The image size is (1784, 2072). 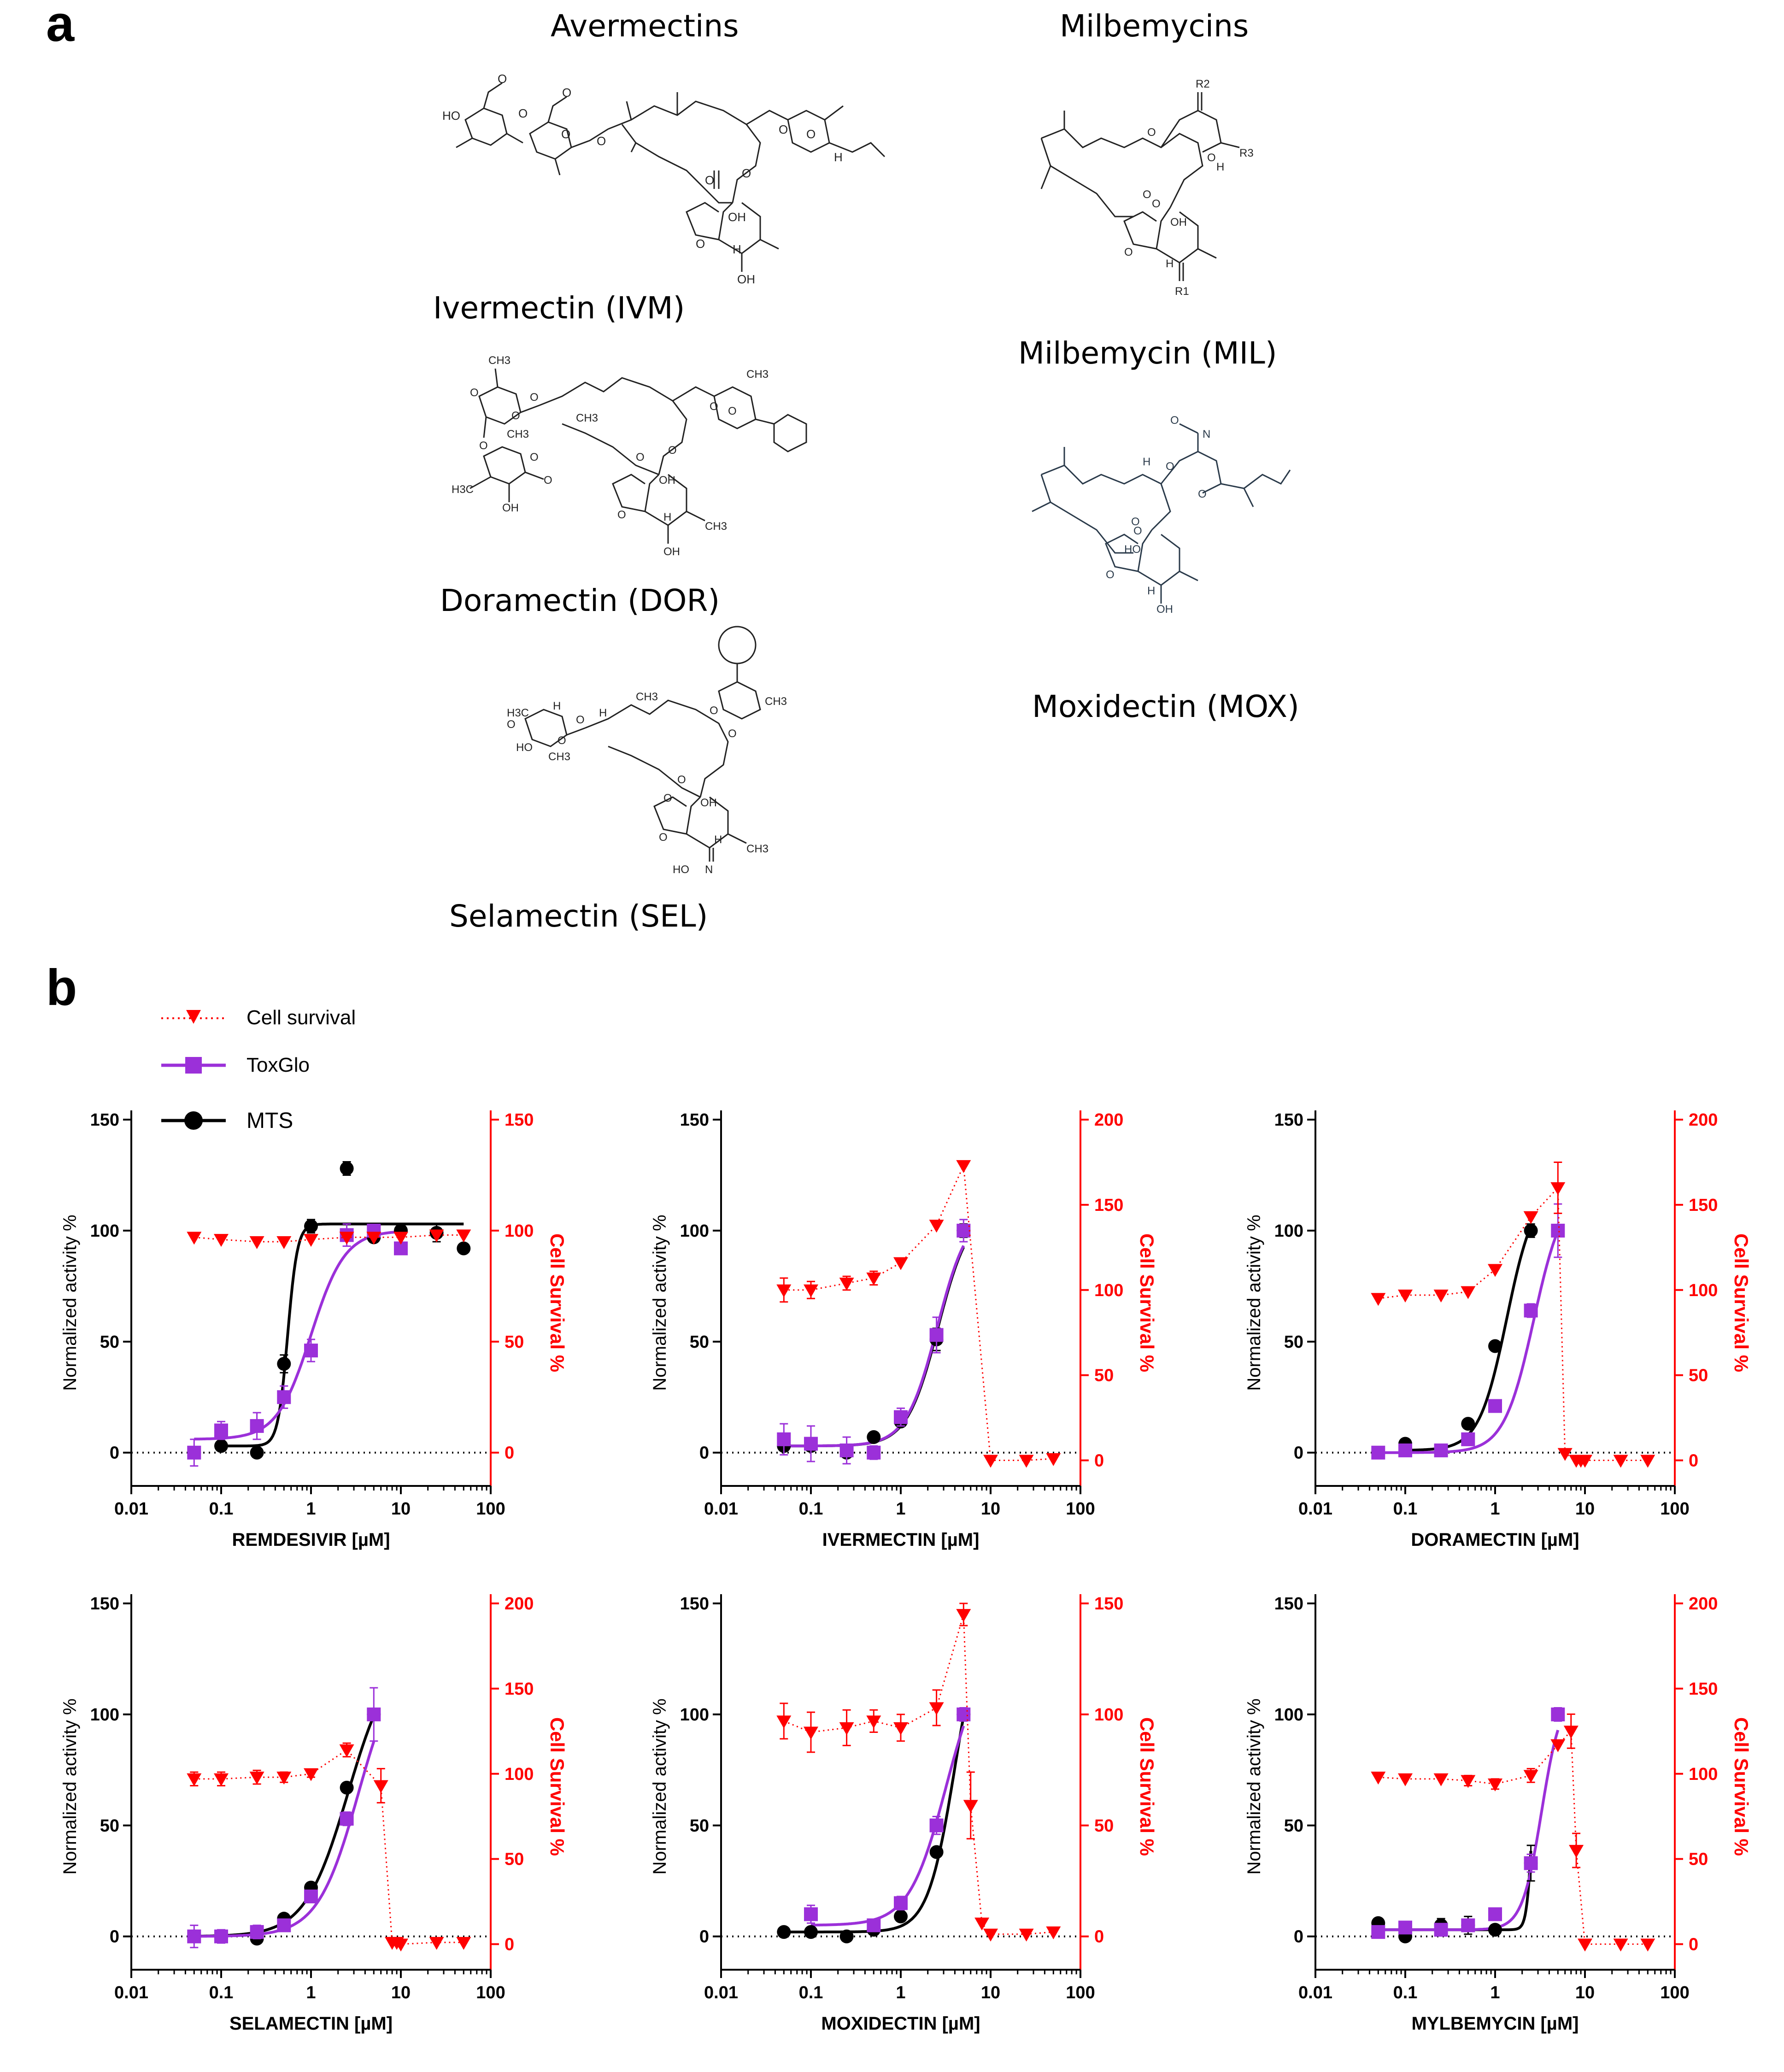 I want to click on milbemycin-name: Milbemycin (MIL), so click(x=1148, y=353).